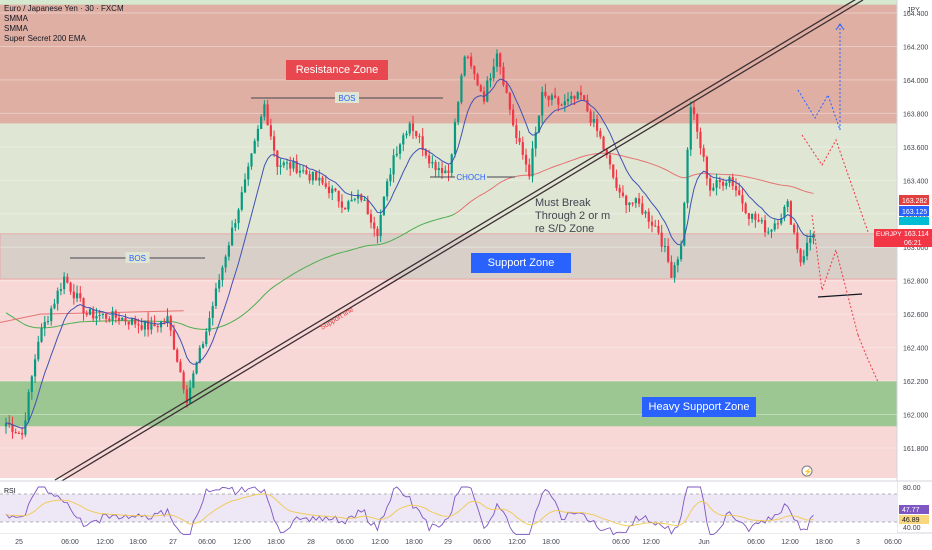 The height and width of the screenshot is (550, 932). Describe the element at coordinates (819, 78) in the screenshot. I see `bullish-projection` at that location.